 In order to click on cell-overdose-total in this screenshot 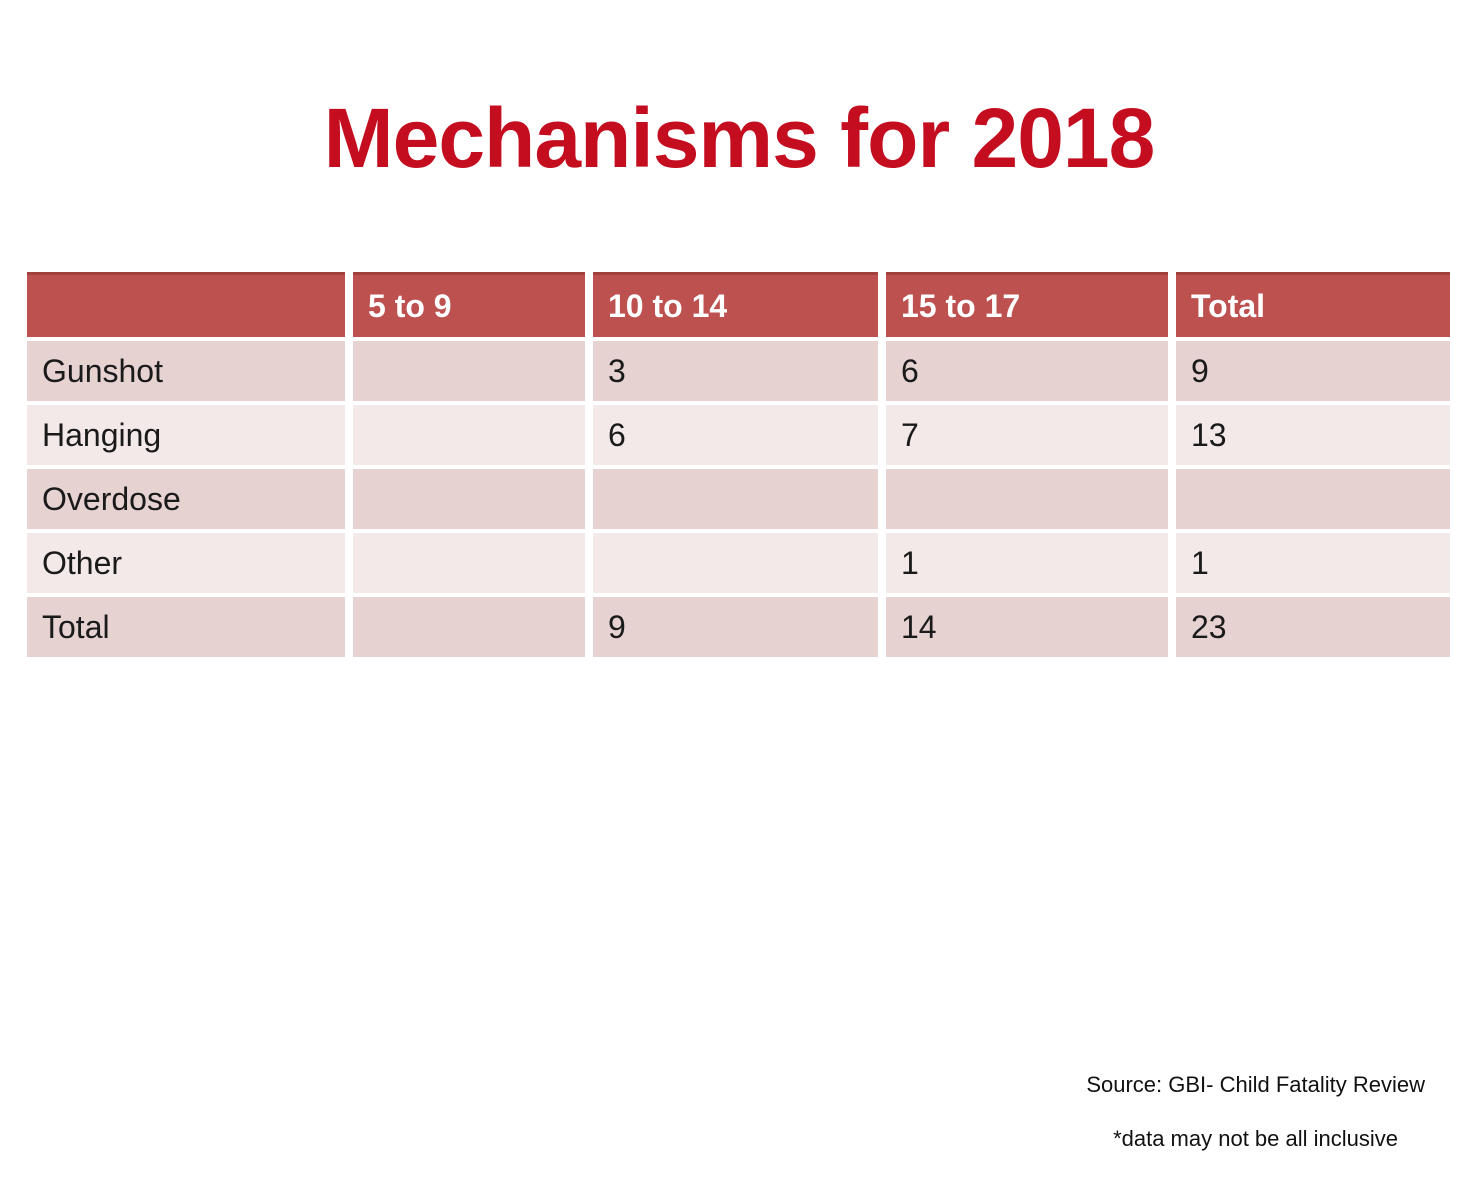, I will do `click(1313, 499)`.